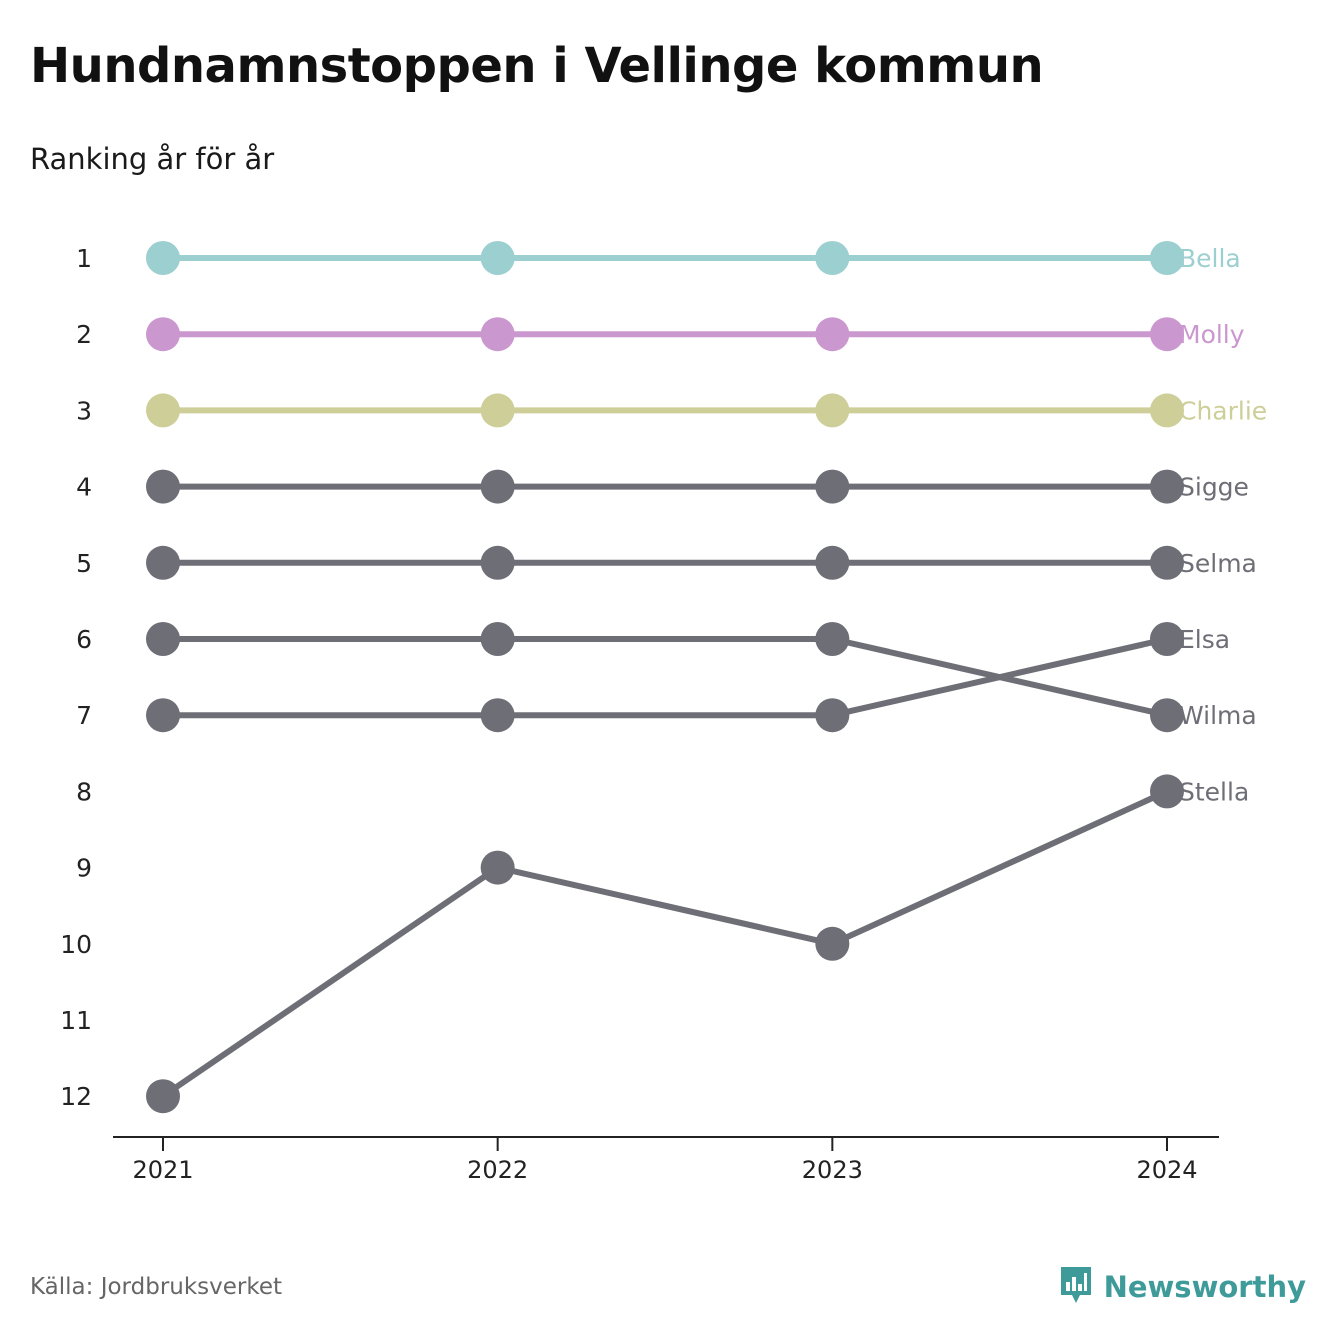  I want to click on point-charlie-2021, so click(163, 410).